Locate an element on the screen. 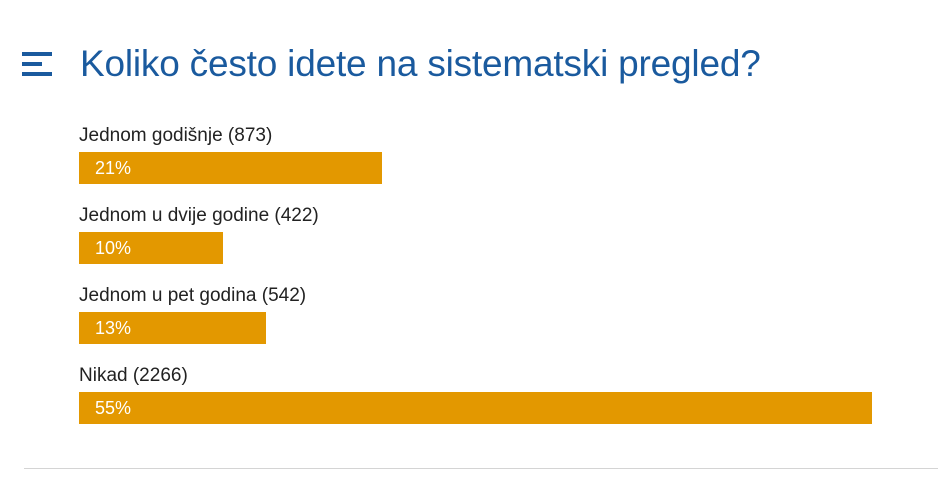  poll-option: Jednom u pet godina (542) 13% is located at coordinates (479, 324).